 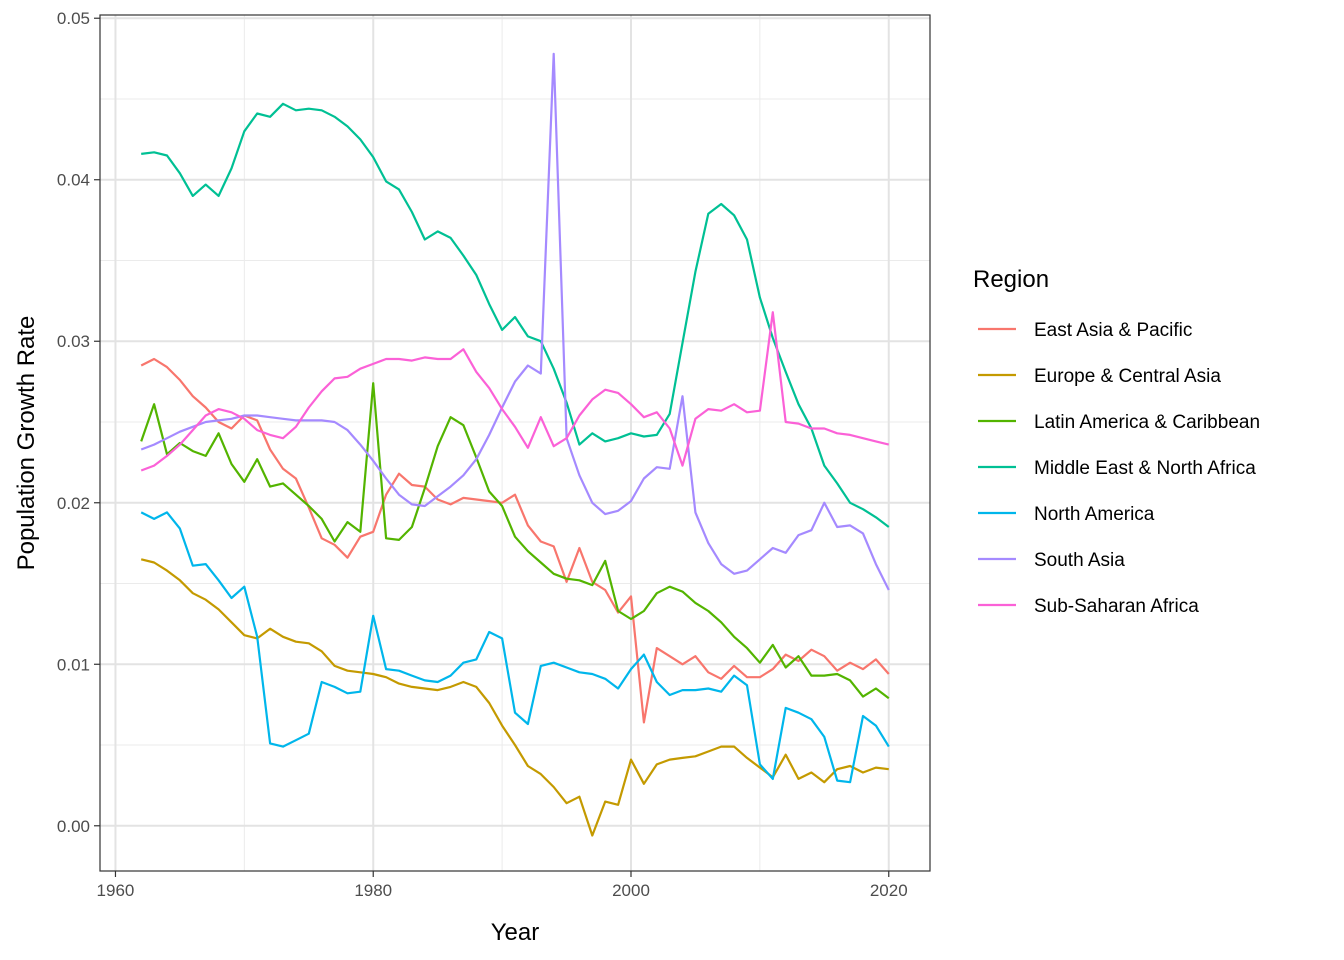 What do you see at coordinates (73, 826) in the screenshot?
I see `y-tick-label: 0.00` at bounding box center [73, 826].